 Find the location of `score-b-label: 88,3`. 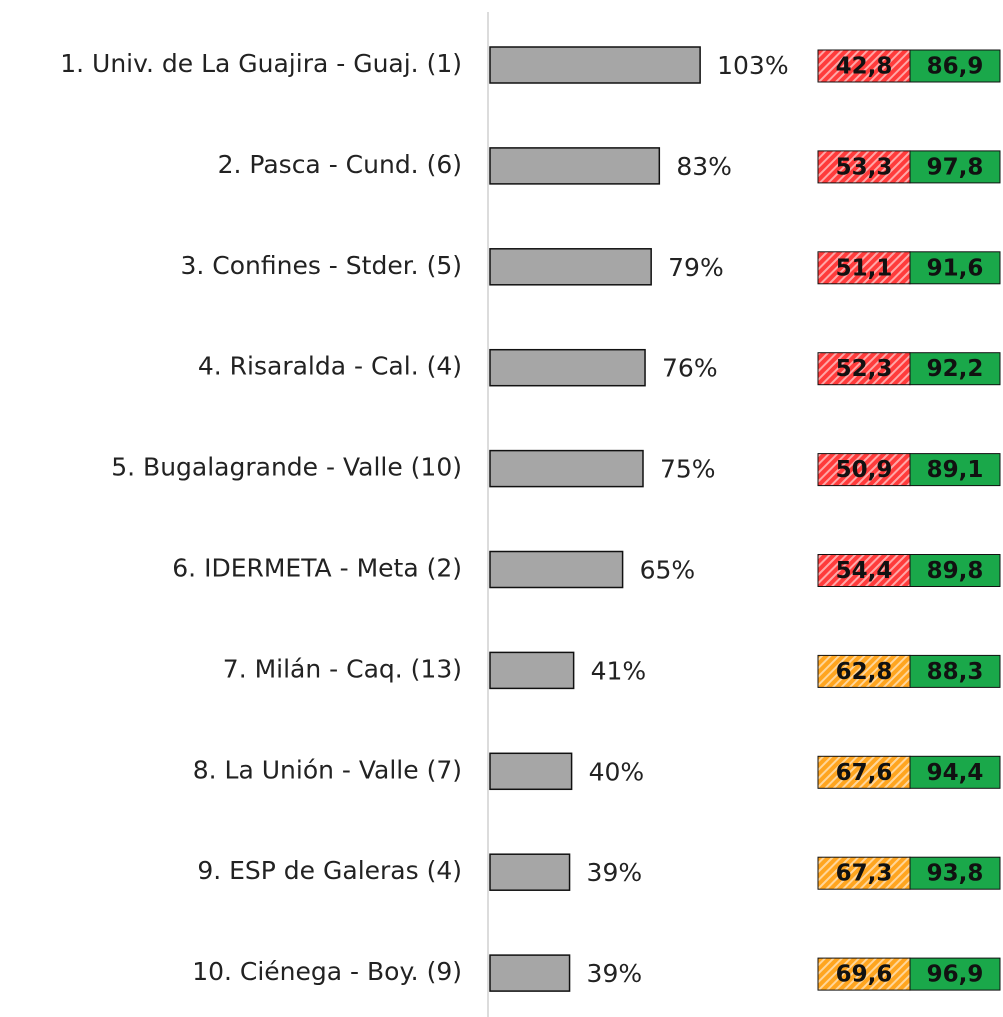

score-b-label: 88,3 is located at coordinates (955, 672).